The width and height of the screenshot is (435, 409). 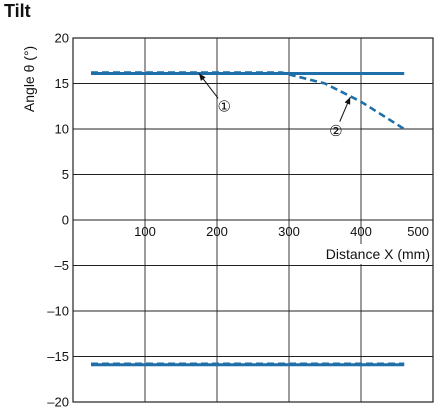 I want to click on x-tick-label: 300, so click(x=289, y=231).